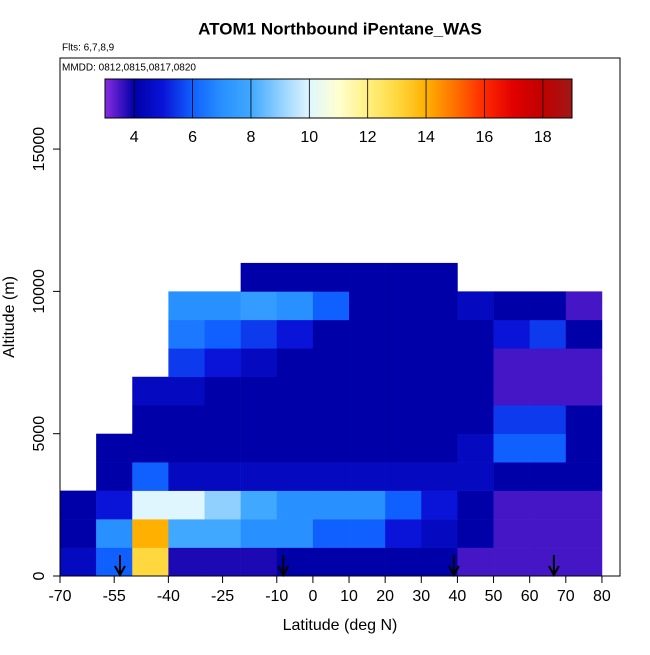  Describe the element at coordinates (222, 596) in the screenshot. I see `x-tick-label: -25` at that location.